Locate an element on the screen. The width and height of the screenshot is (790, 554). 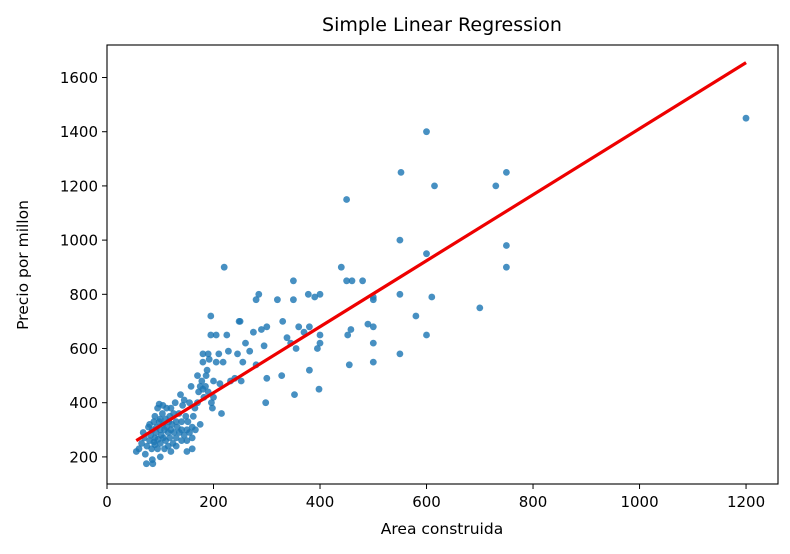
y-tick-label: 1600 is located at coordinates (79, 78).